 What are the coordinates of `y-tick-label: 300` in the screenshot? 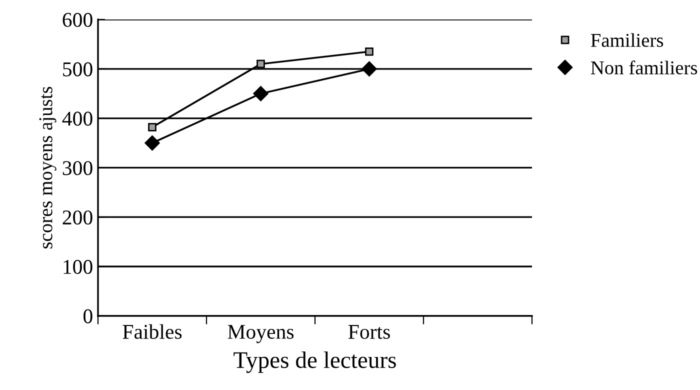 It's located at (77, 168).